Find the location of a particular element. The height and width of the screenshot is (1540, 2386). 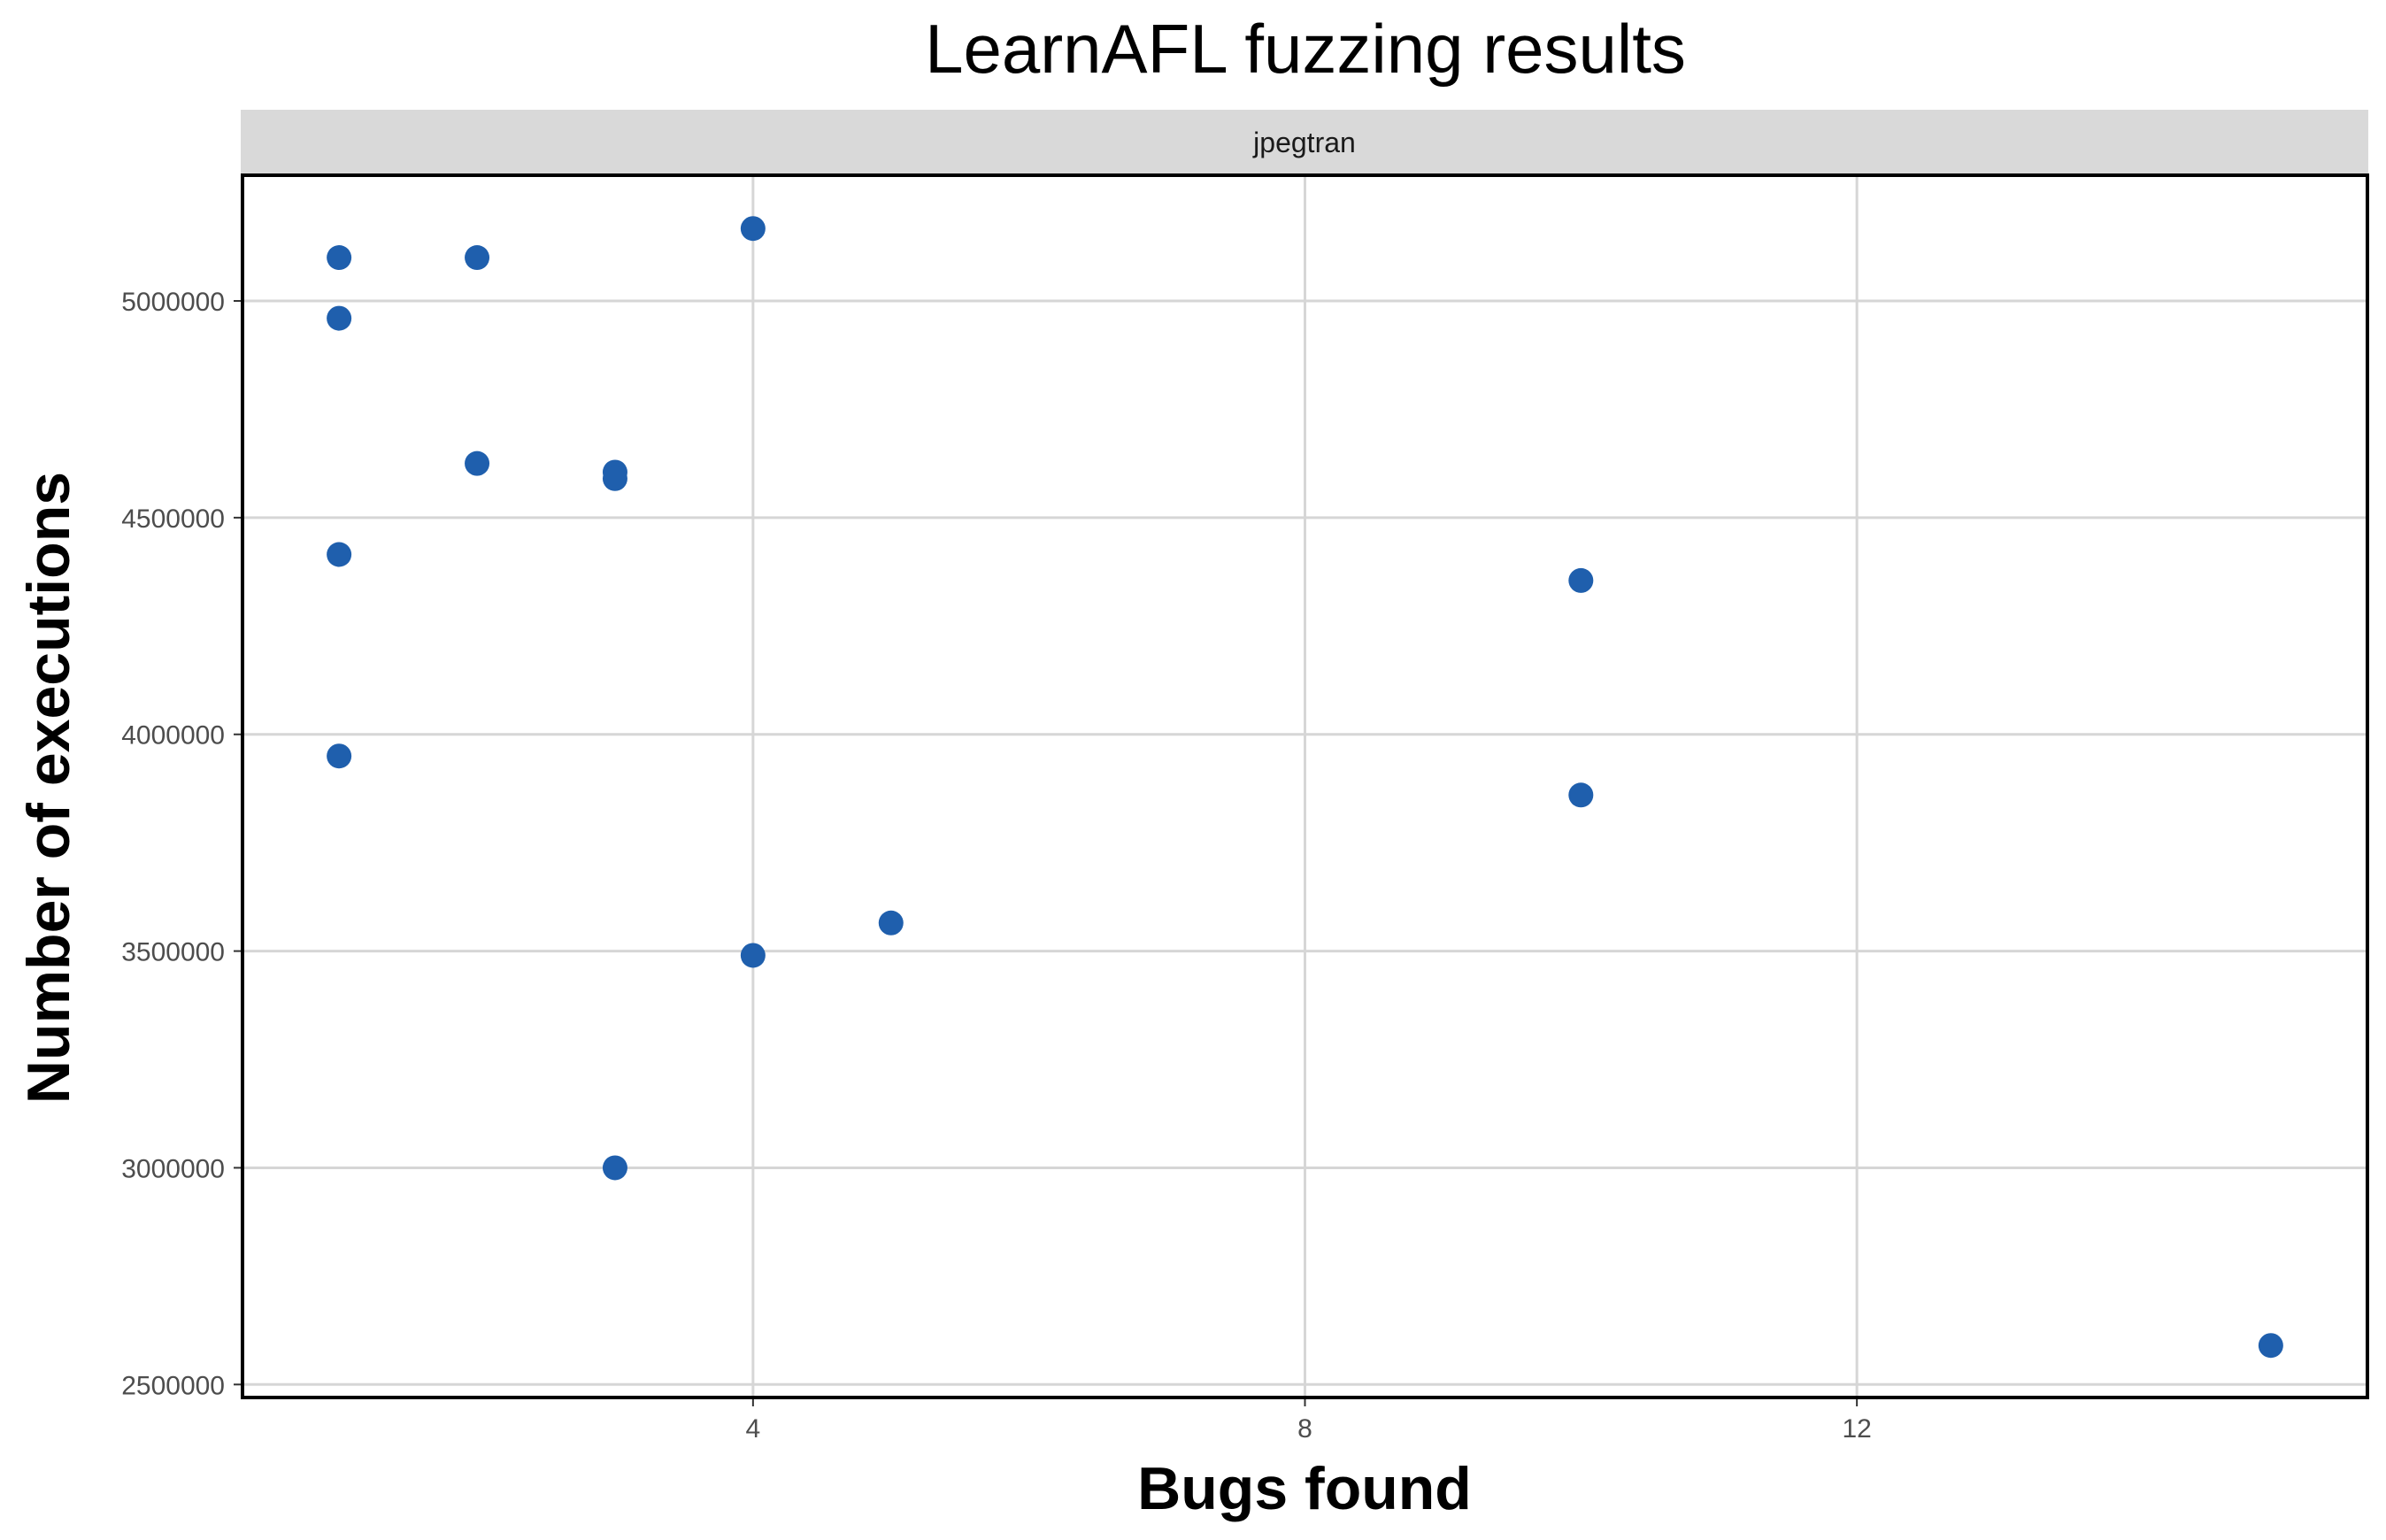

facet-strip is located at coordinates (1305, 142).